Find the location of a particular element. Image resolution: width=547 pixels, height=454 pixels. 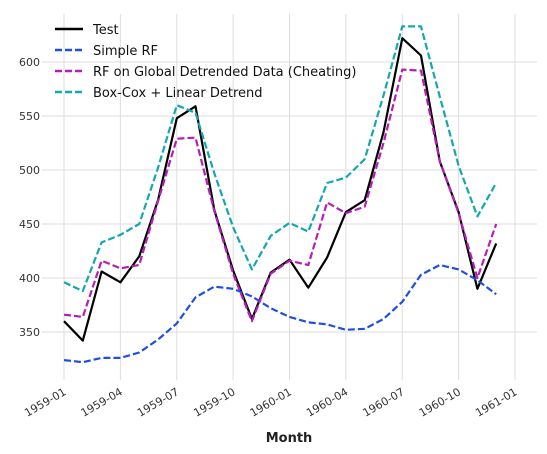

x-tick-label: 1959-10 is located at coordinates (214, 402).